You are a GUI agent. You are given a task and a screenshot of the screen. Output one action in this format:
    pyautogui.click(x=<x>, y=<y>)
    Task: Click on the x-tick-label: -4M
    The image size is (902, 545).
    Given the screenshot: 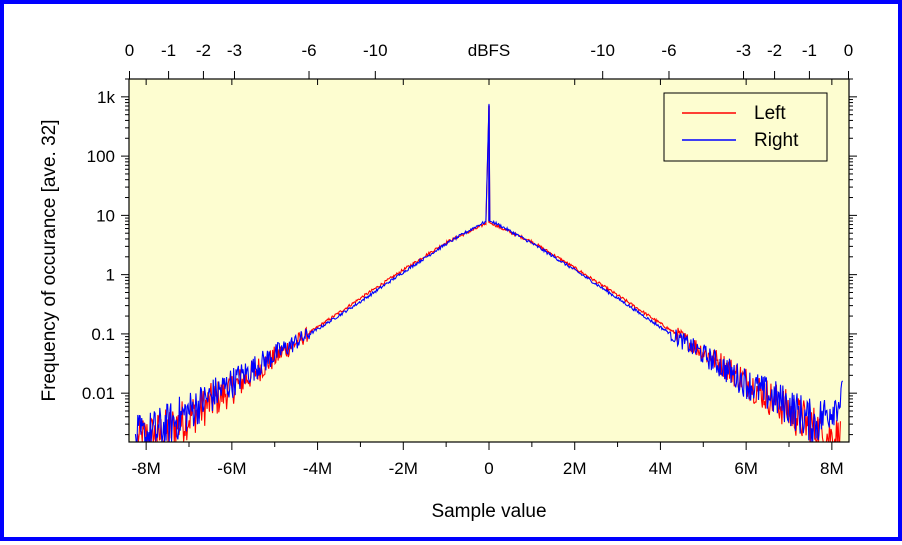 What is the action you would take?
    pyautogui.click(x=317, y=468)
    